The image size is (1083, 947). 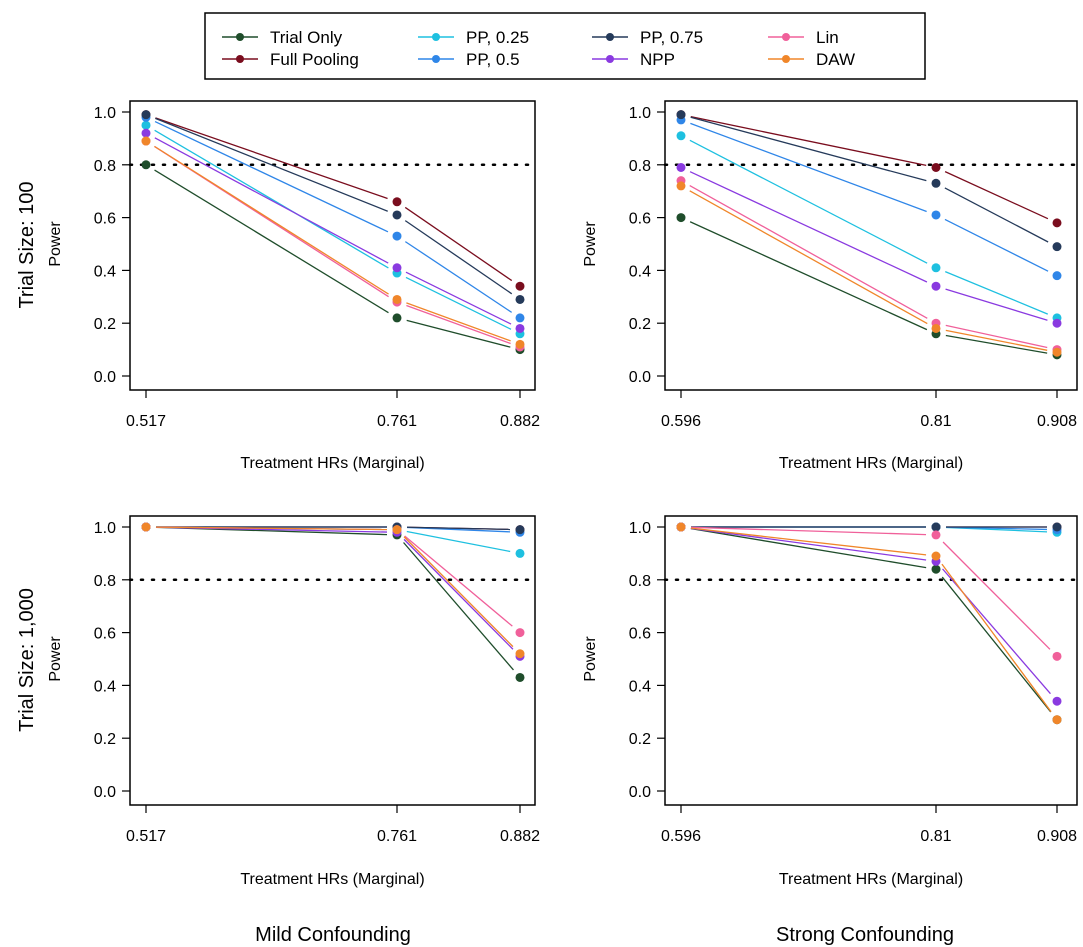 What do you see at coordinates (803, 37) in the screenshot?
I see `legend-item-lin: Lin` at bounding box center [803, 37].